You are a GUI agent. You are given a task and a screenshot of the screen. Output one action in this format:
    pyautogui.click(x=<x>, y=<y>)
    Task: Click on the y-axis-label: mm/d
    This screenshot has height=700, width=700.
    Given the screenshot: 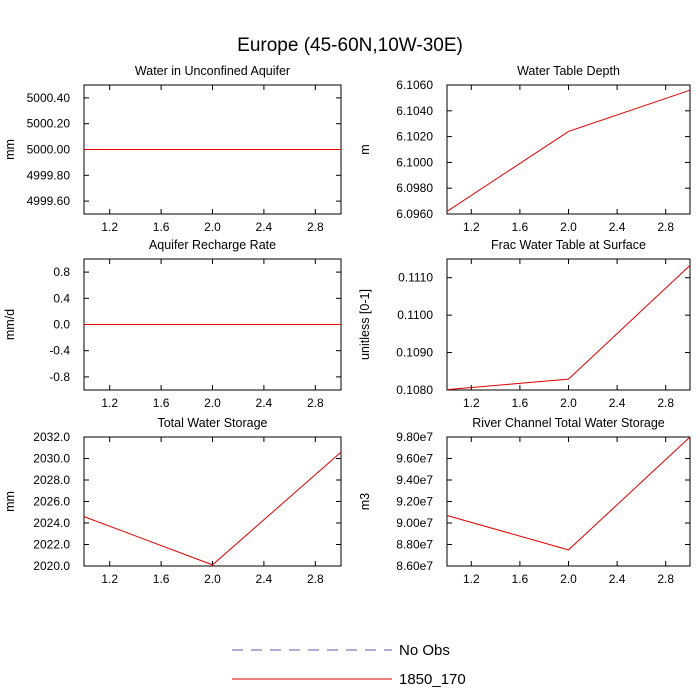 What is the action you would take?
    pyautogui.click(x=10, y=324)
    